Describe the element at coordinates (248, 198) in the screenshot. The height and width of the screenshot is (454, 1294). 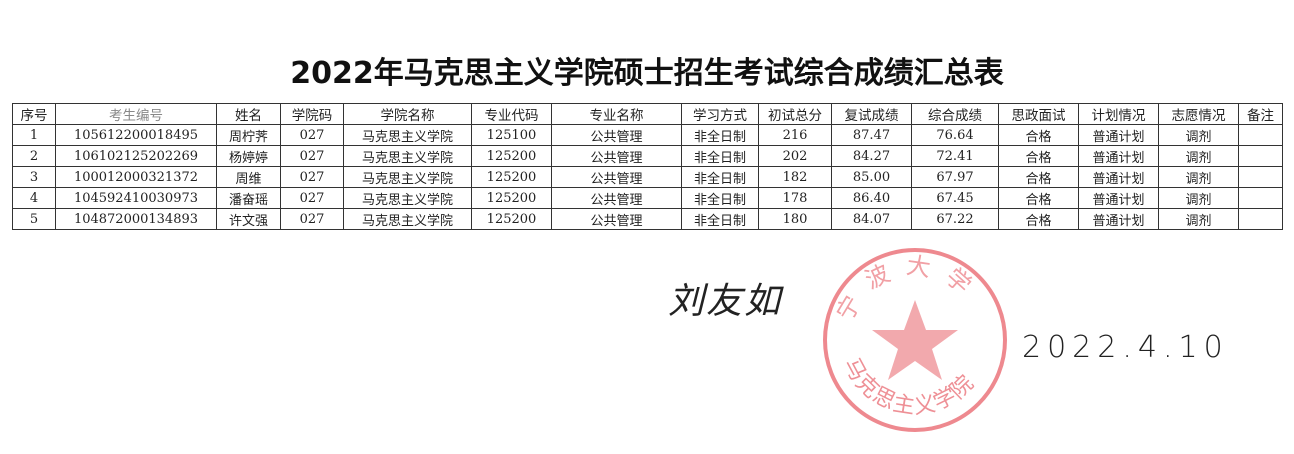
I see `table-cell: 潘奋瑶` at that location.